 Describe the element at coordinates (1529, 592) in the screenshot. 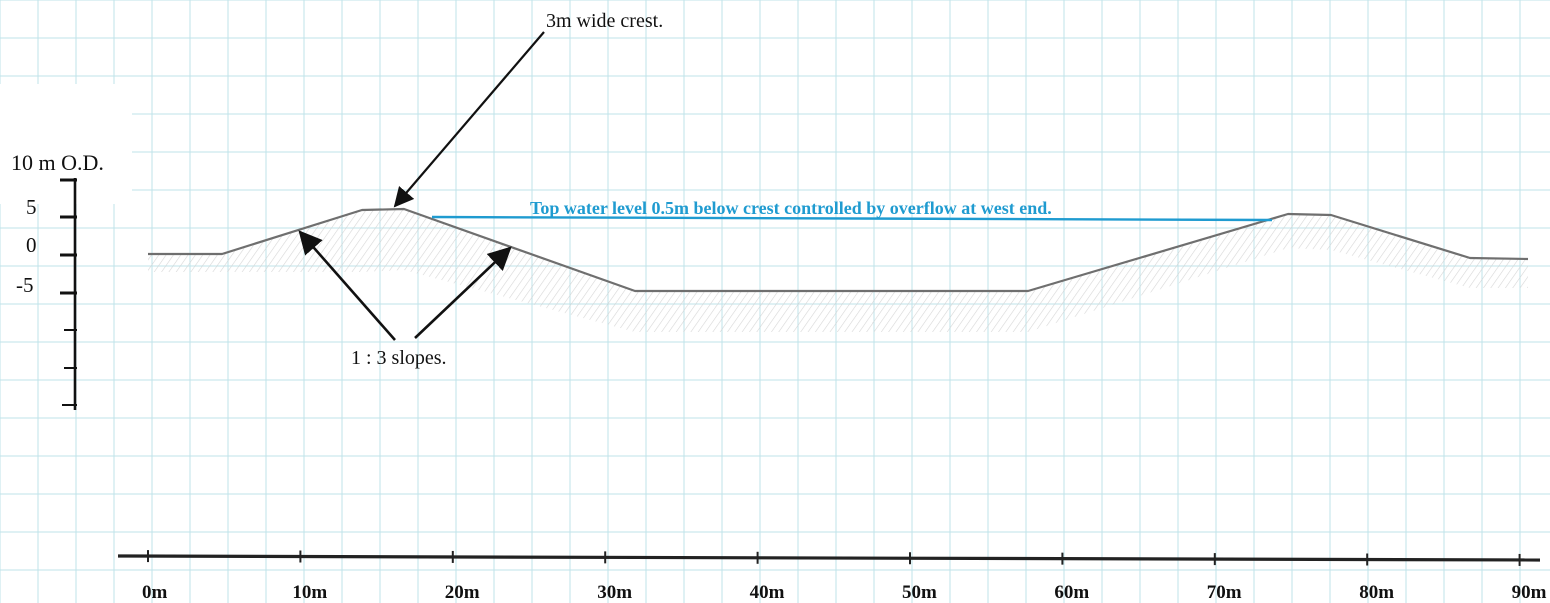

I see `x-tick-label: 90m` at that location.